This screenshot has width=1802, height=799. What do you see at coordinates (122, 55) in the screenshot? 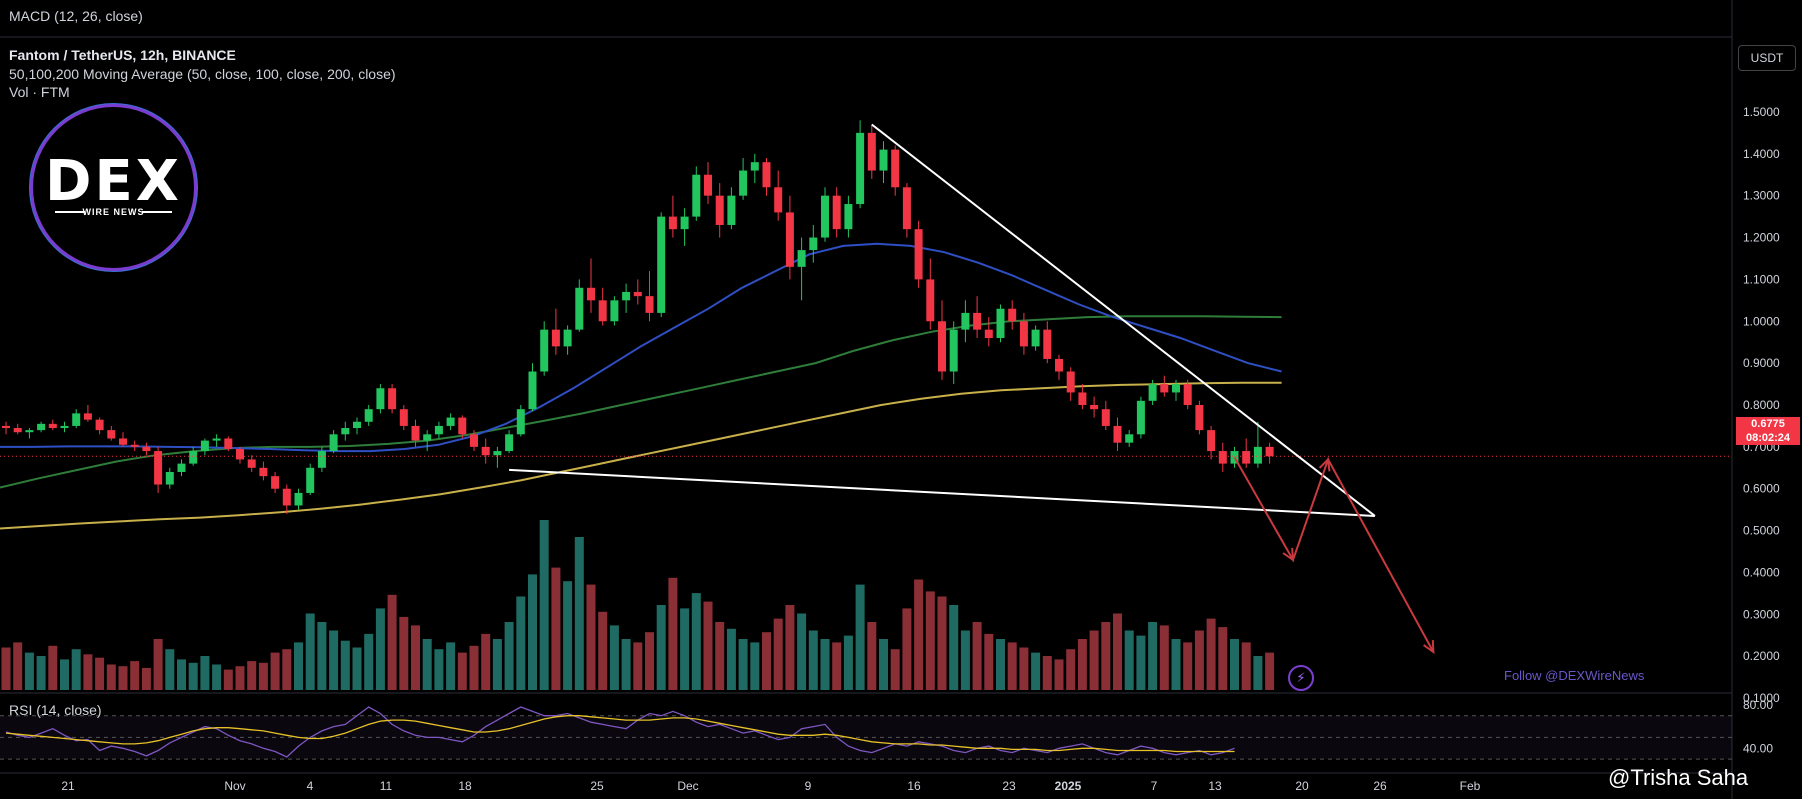
I see `symbol-title: Fantom / TetherUS, 12h, BINANCE` at bounding box center [122, 55].